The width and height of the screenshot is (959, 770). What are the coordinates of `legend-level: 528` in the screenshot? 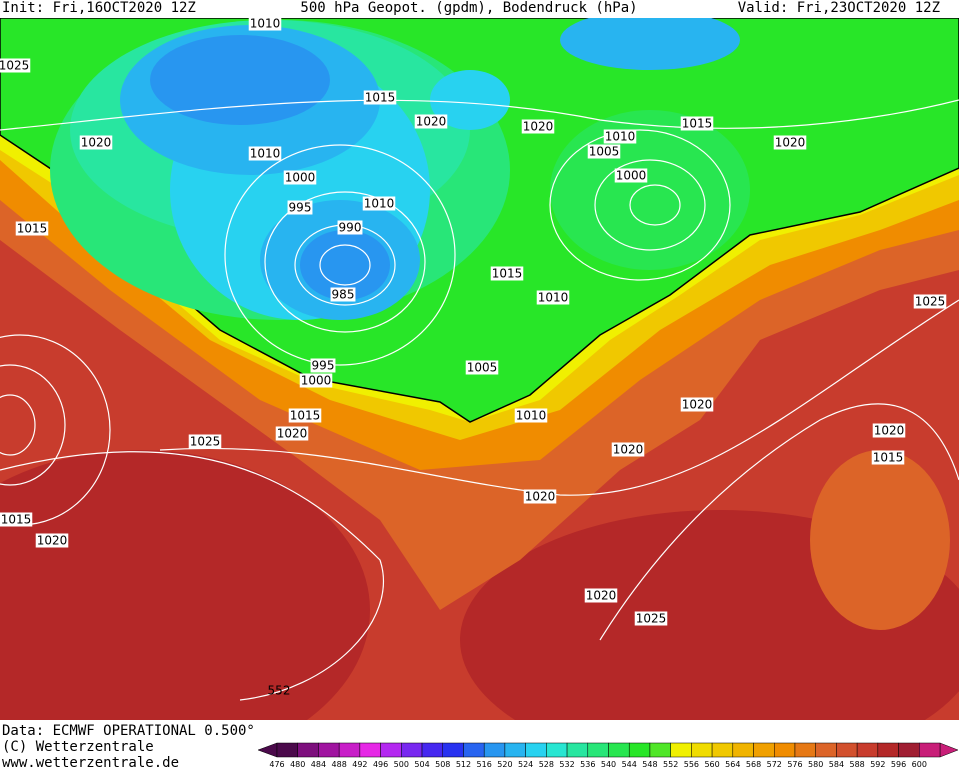 It's located at (546, 764).